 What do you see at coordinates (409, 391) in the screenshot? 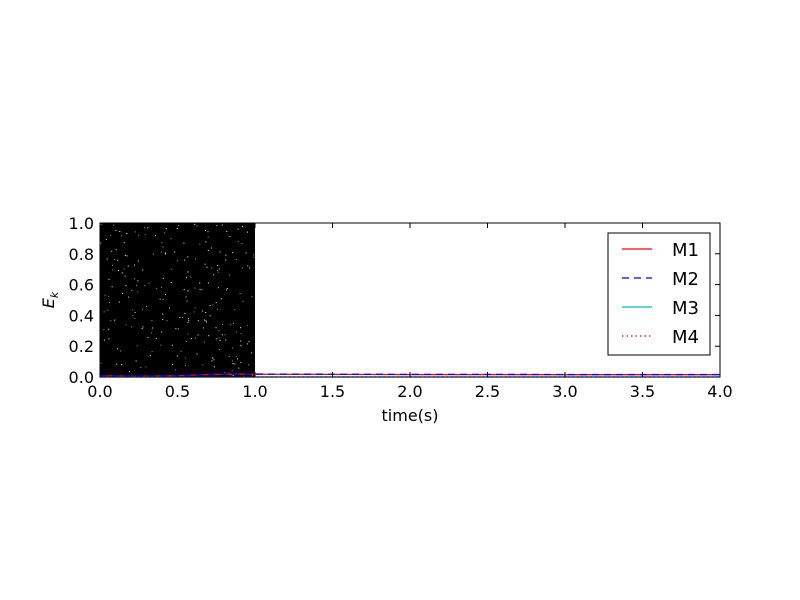
I see `x-tick-label: 2.0` at bounding box center [409, 391].